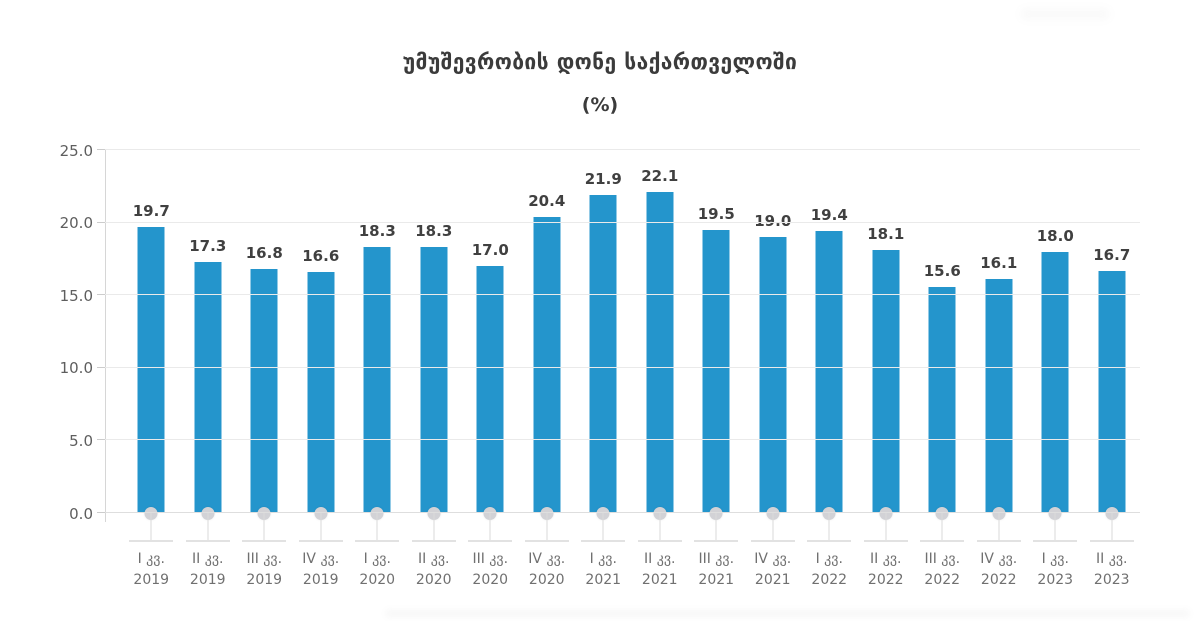 The width and height of the screenshot is (1200, 621). Describe the element at coordinates (998, 570) in the screenshot. I see `x-axis-category-label: IV კვ. 2022` at that location.